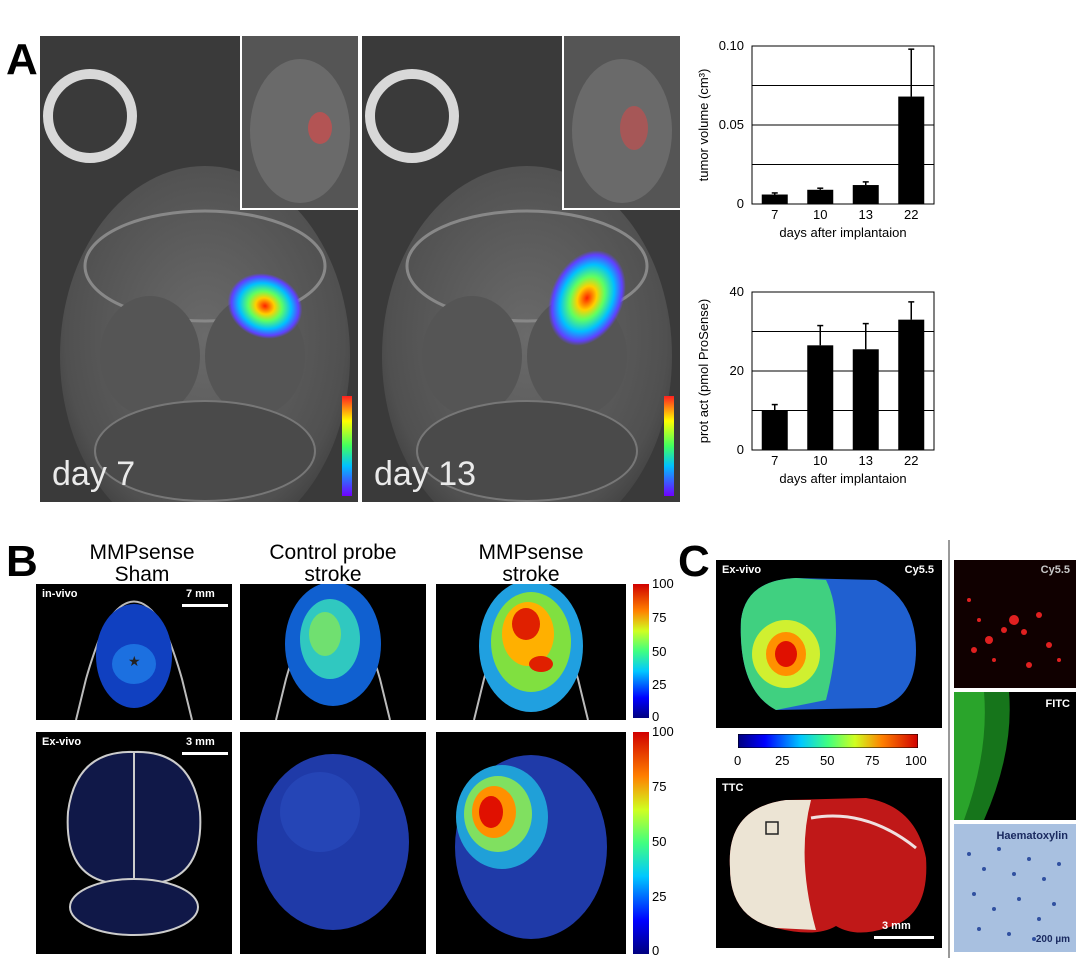 The image size is (1080, 960). I want to click on scale-bar-7mm, so click(205, 605).